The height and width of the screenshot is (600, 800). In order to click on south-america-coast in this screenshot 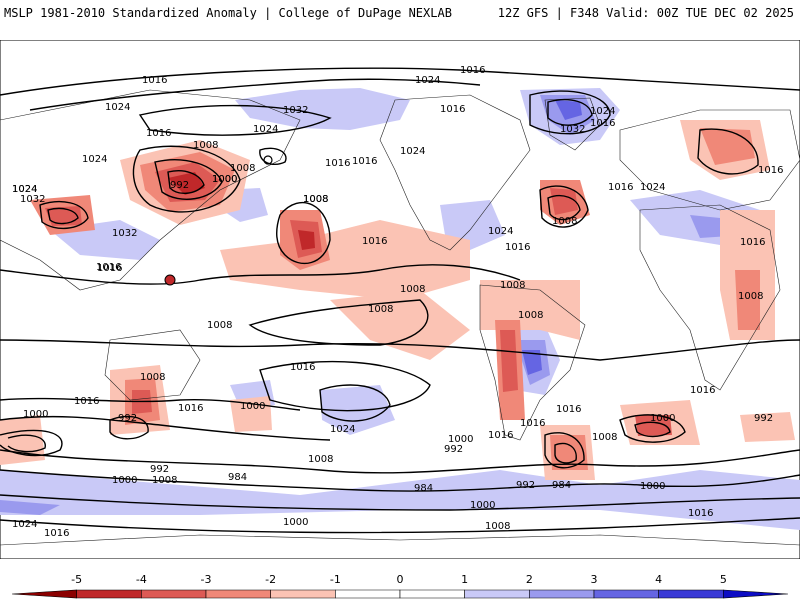, I will do `click(532, 362)`.